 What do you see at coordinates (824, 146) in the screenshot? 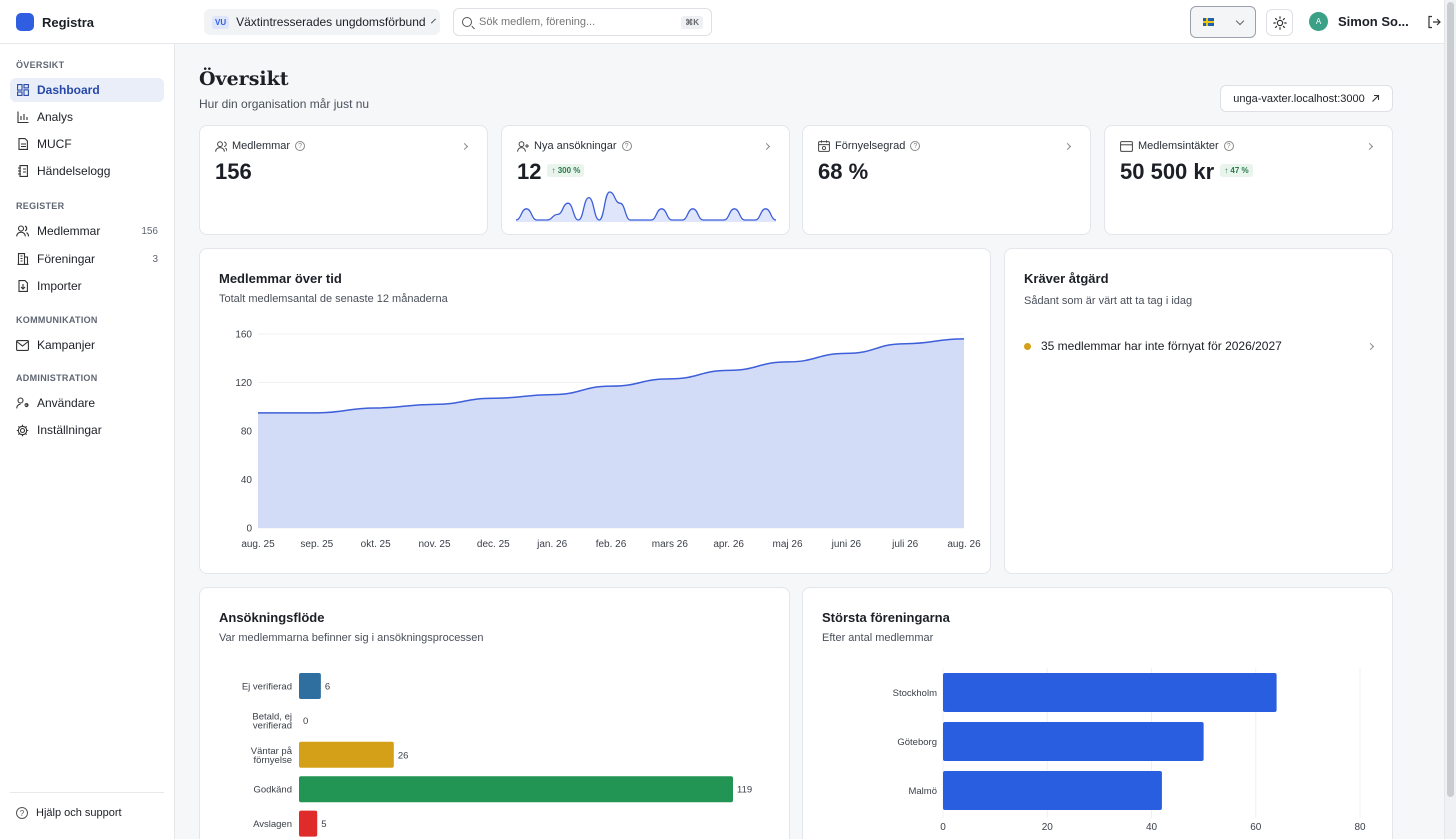
I see `calendar-icon` at bounding box center [824, 146].